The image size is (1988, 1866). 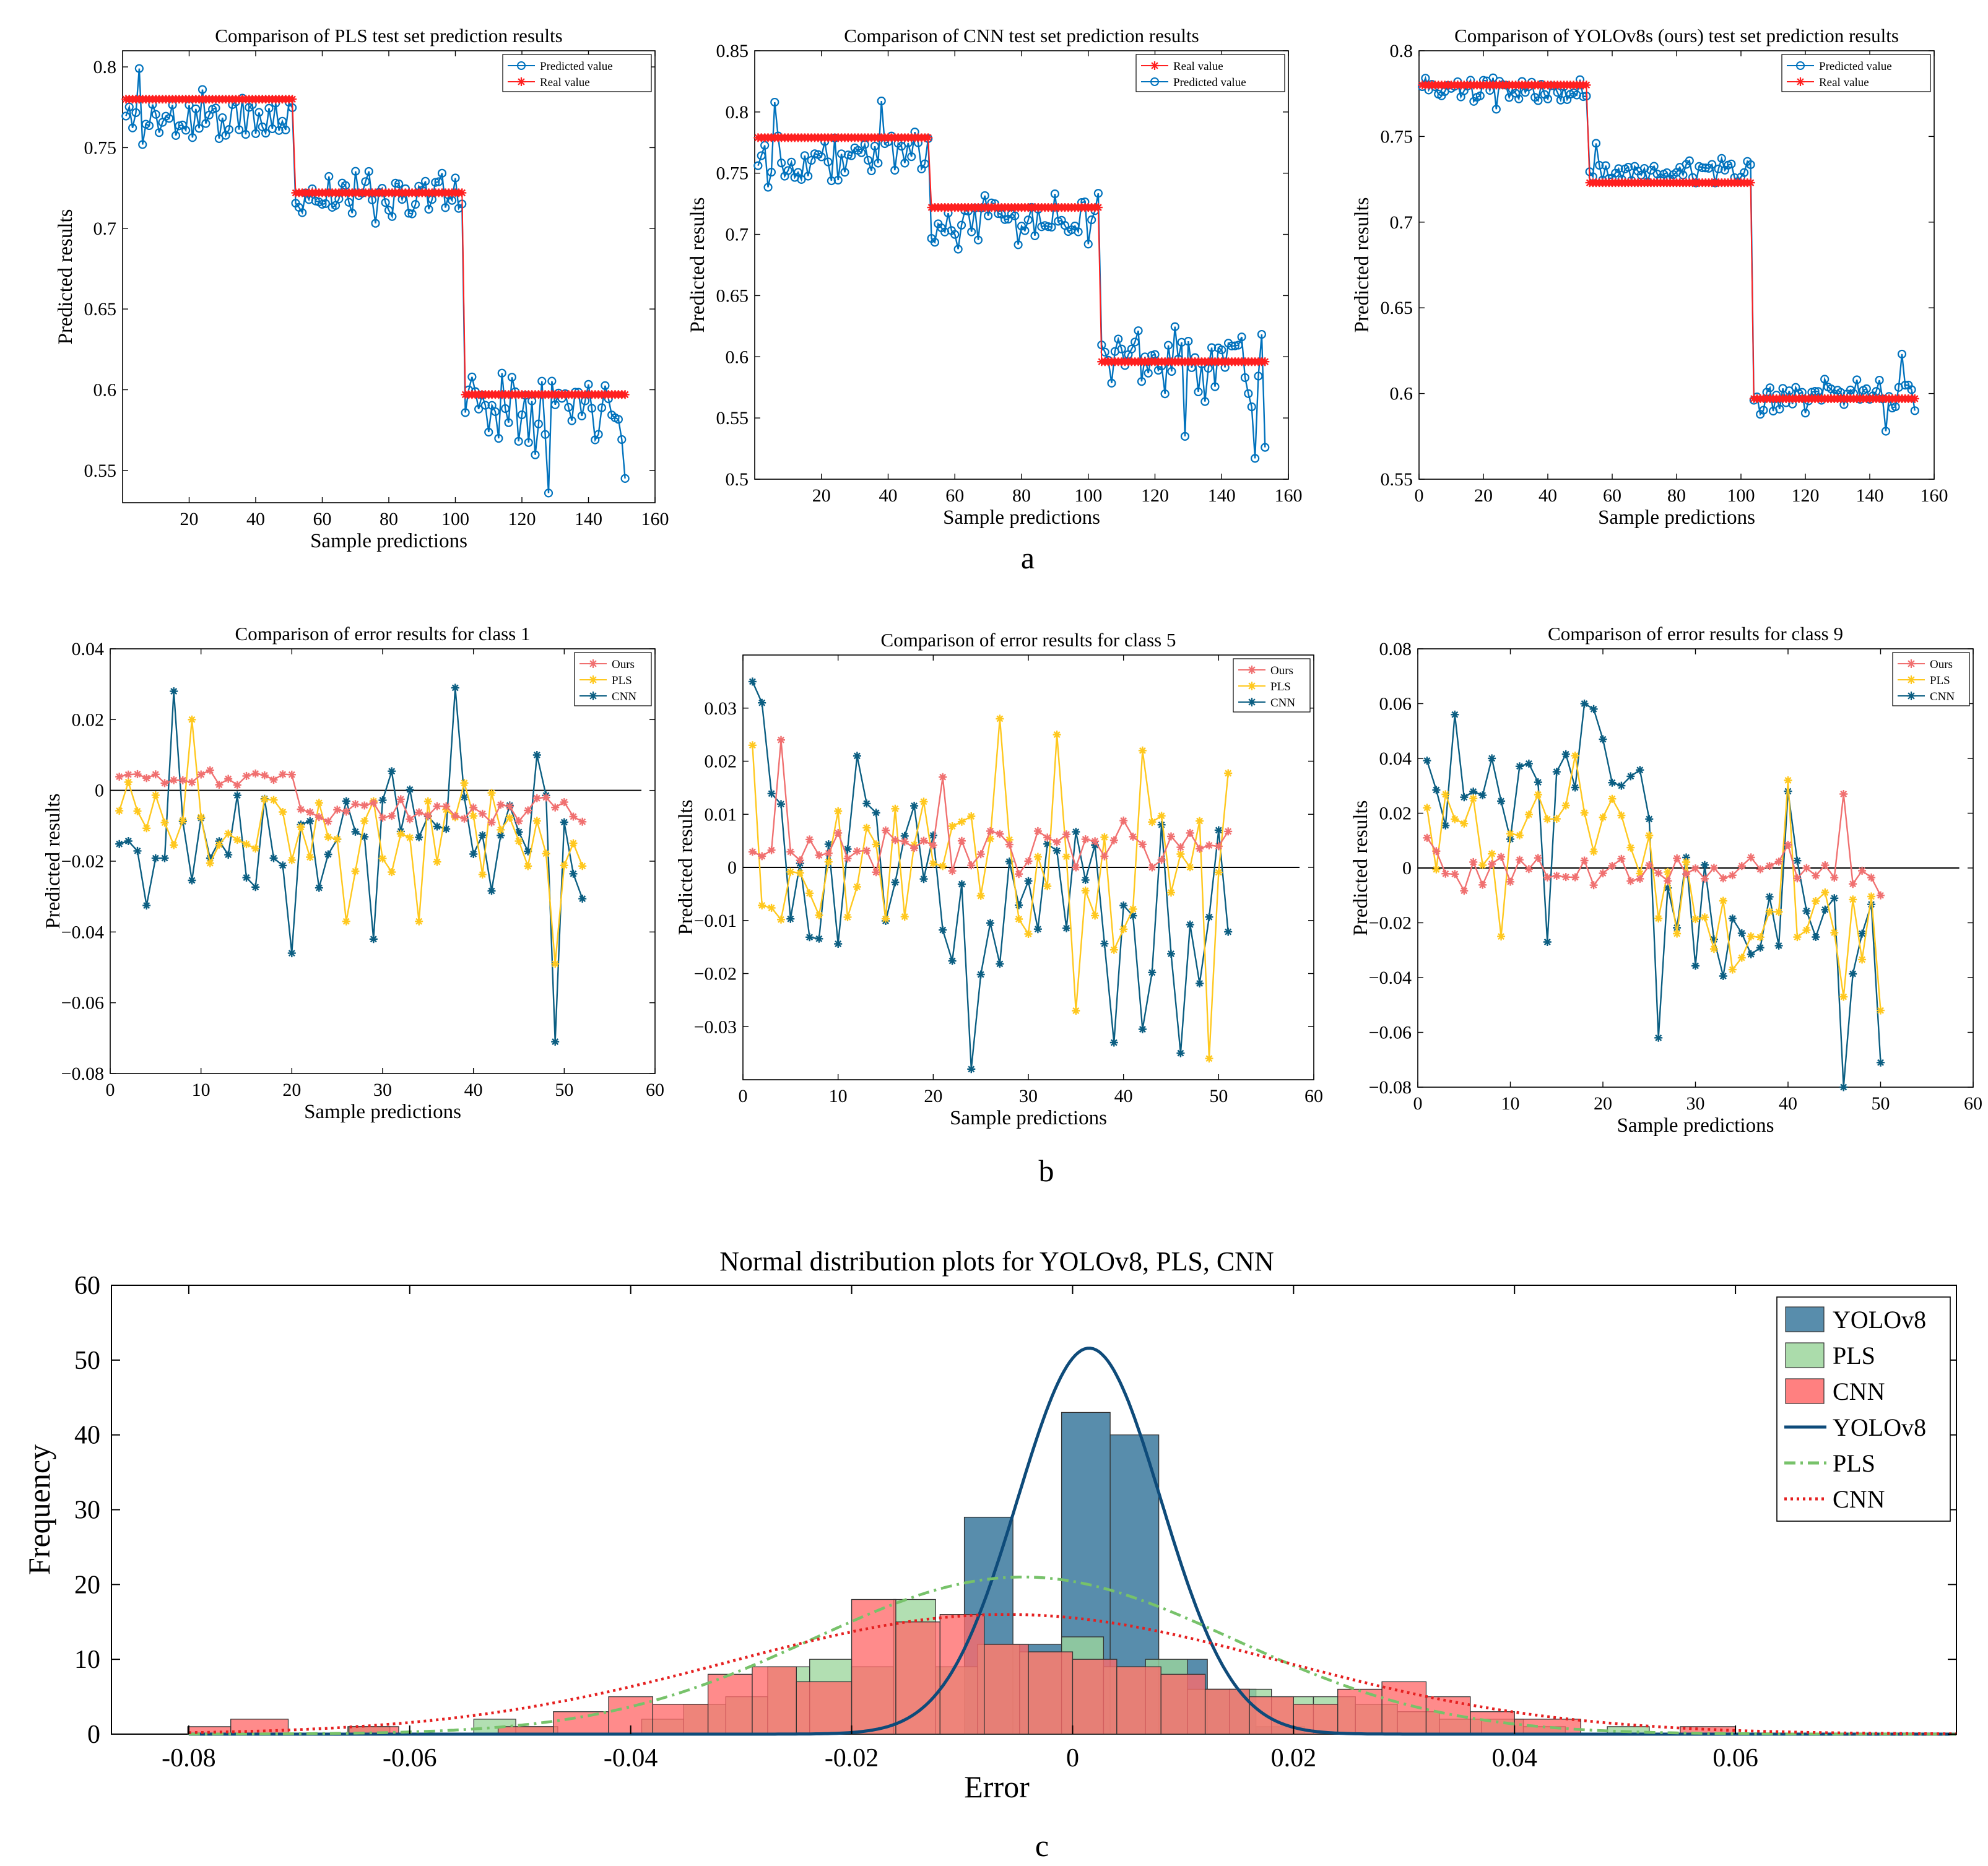 I want to click on y-tick-label: 0.5, so click(x=737, y=479).